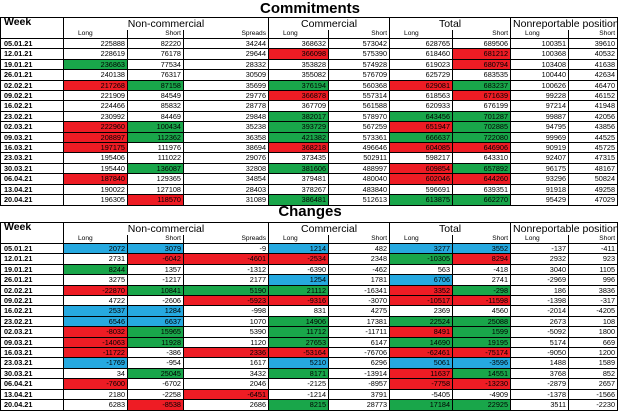 The height and width of the screenshot is (411, 620). Describe the element at coordinates (482, 179) in the screenshot. I see `total-short-cell: 644260` at that location.